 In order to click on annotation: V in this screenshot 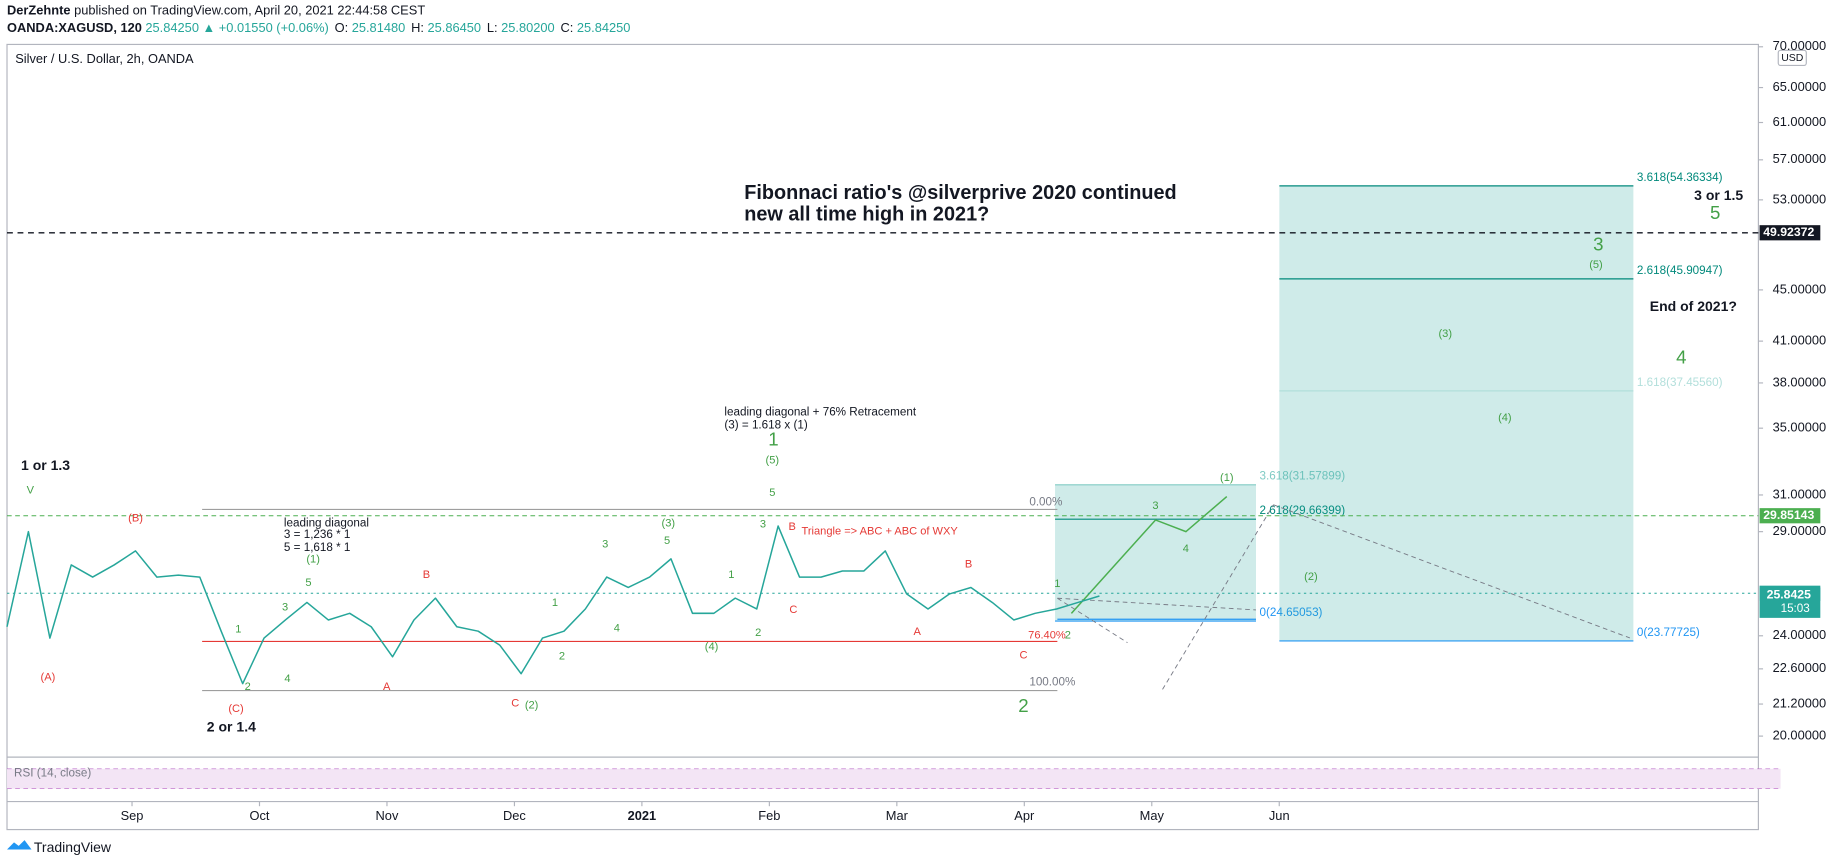, I will do `click(31, 491)`.